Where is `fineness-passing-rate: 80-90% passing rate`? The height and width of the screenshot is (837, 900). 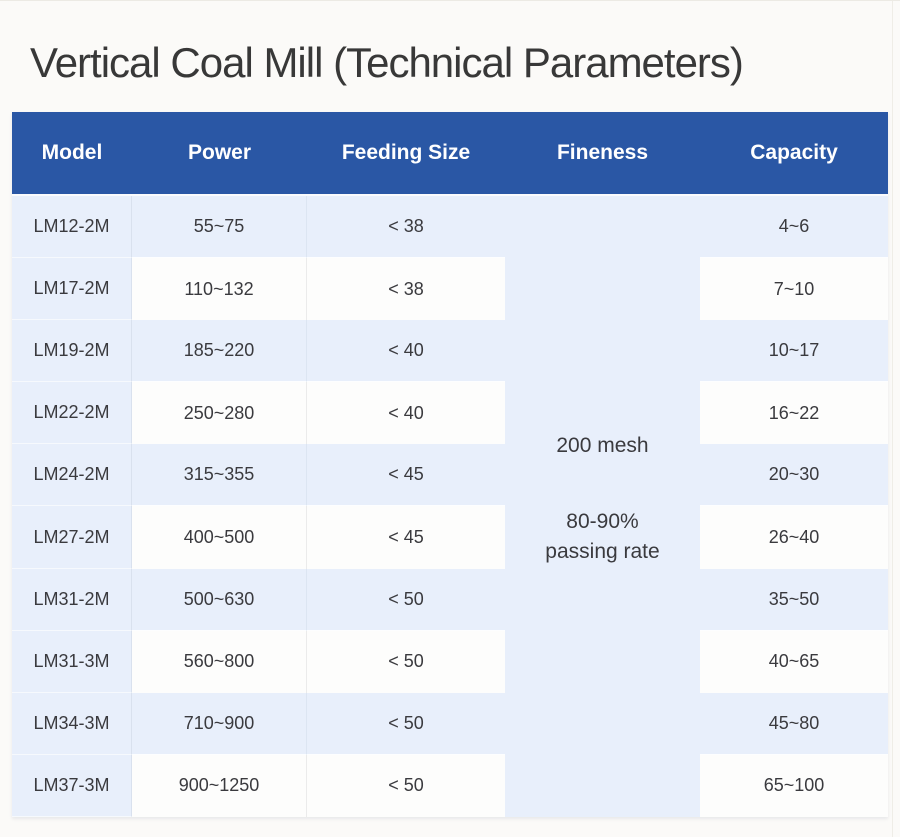 fineness-passing-rate: 80-90% passing rate is located at coordinates (602, 537).